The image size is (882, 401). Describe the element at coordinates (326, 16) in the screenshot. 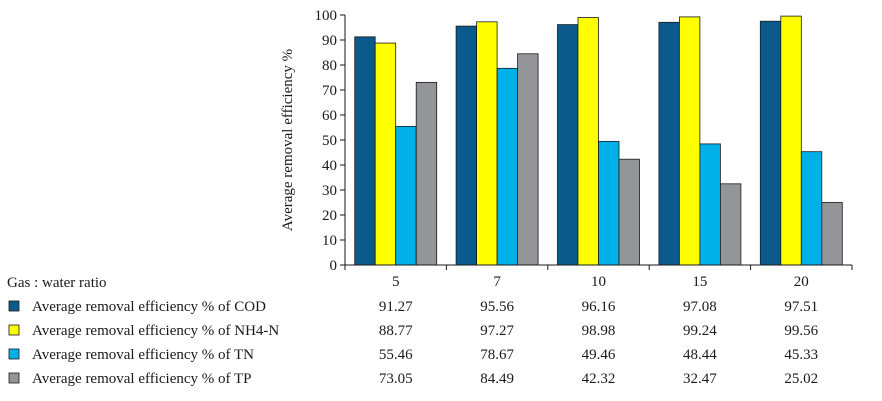

I see `y-tick-label: 100` at that location.